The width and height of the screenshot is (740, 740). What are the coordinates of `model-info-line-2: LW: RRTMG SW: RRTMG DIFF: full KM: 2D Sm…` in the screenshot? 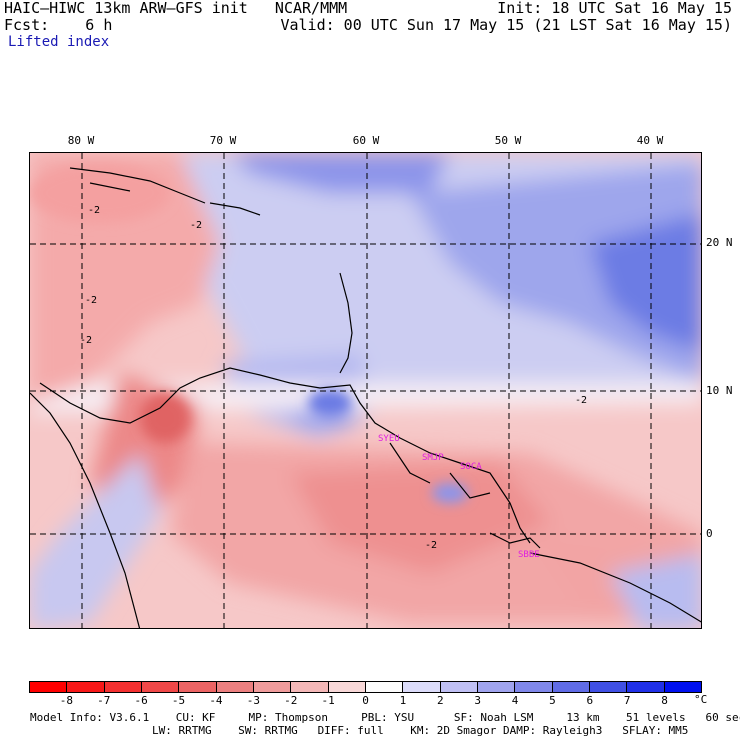 It's located at (420, 730).